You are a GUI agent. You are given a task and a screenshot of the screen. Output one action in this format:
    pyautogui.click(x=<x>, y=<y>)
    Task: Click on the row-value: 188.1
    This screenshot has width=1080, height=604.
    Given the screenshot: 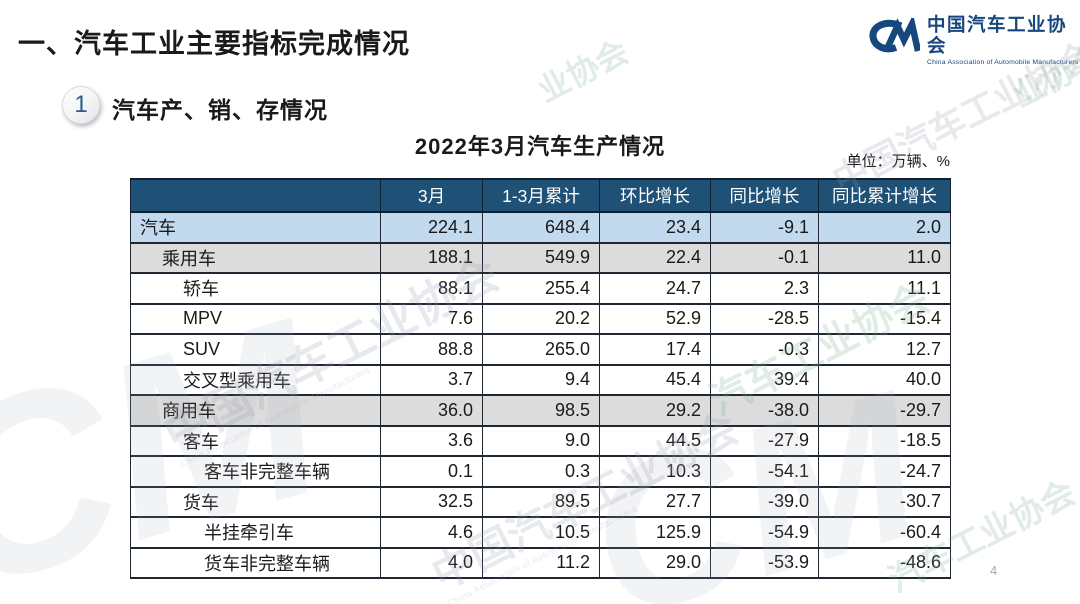 What is the action you would take?
    pyautogui.click(x=431, y=257)
    